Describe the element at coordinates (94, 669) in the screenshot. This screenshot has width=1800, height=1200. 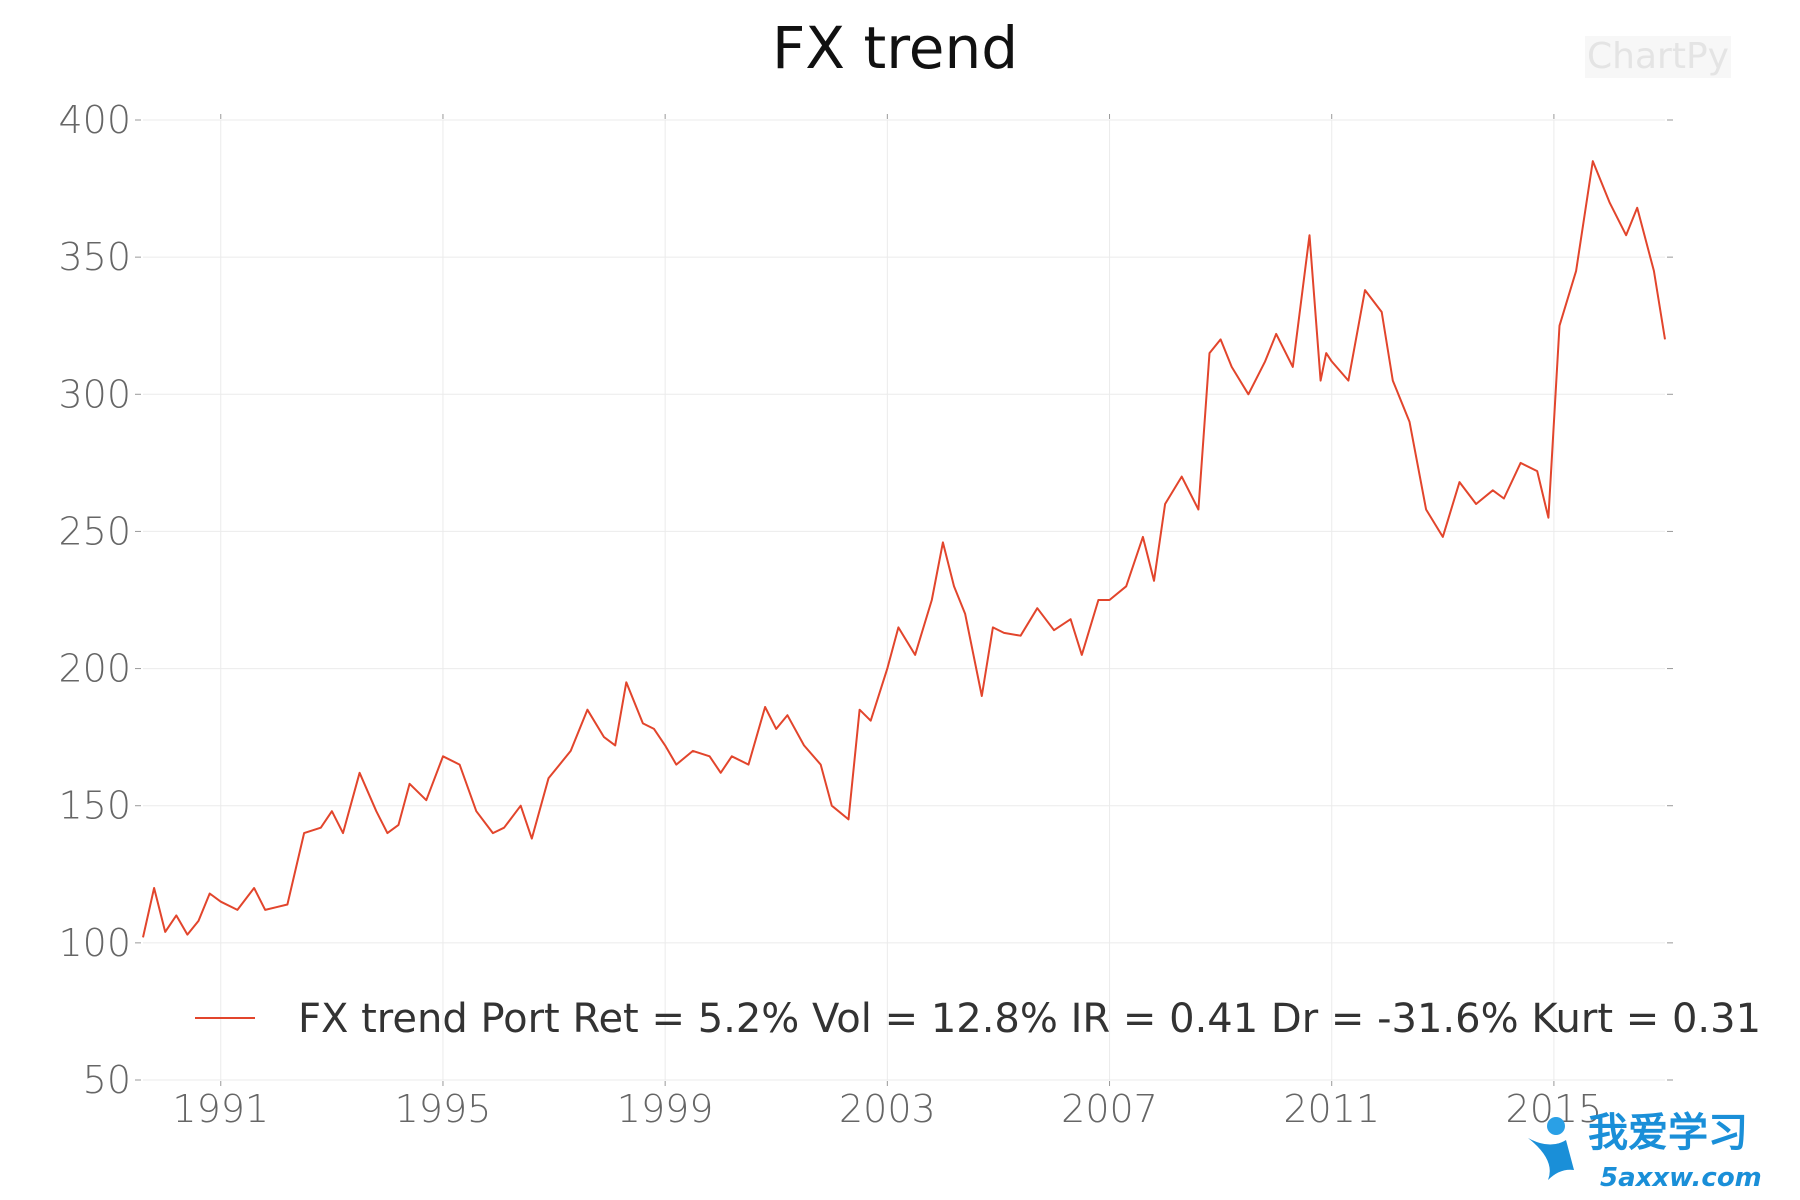
I see `y-tick-label: 200` at that location.